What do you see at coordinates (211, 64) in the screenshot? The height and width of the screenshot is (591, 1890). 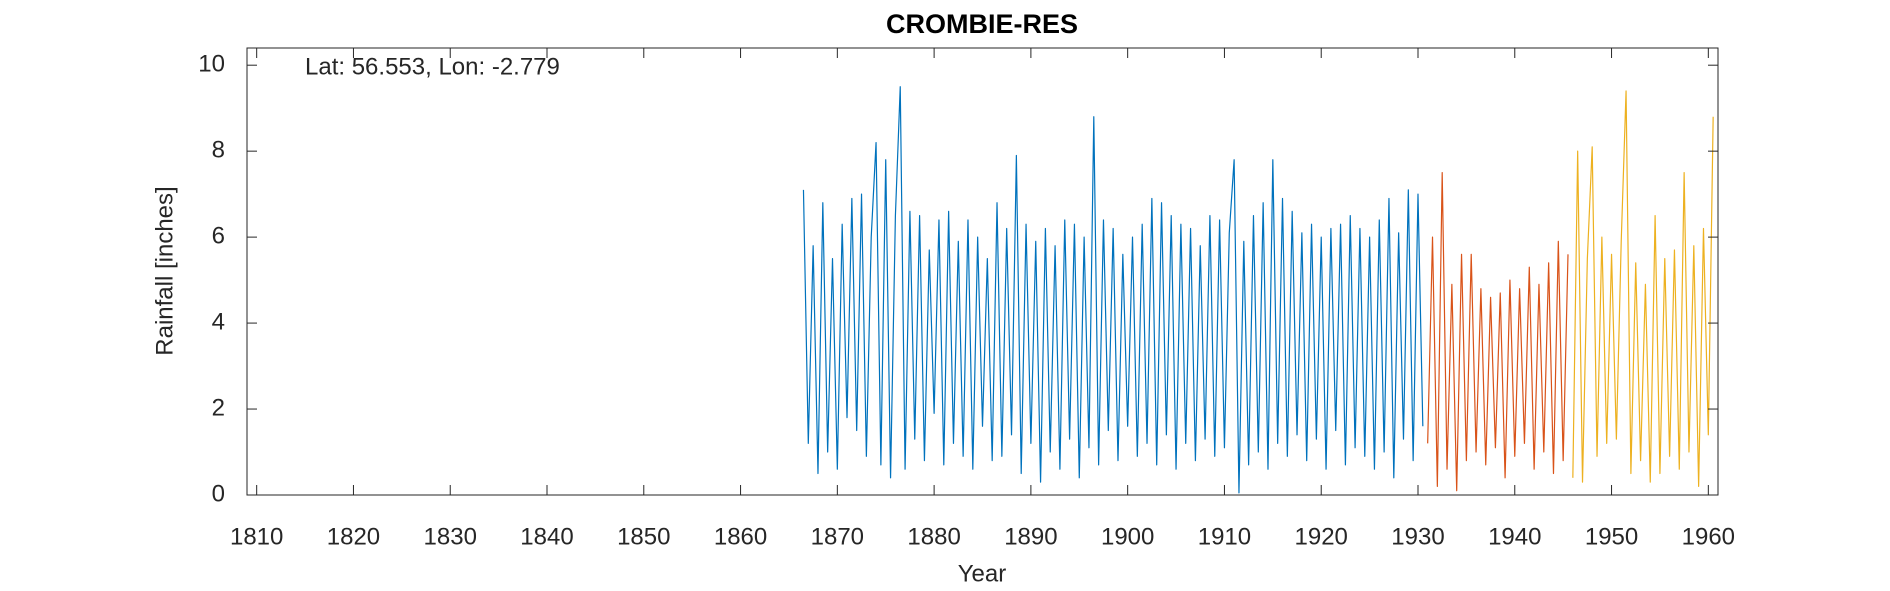 I see `y-tick-label: 10` at bounding box center [211, 64].